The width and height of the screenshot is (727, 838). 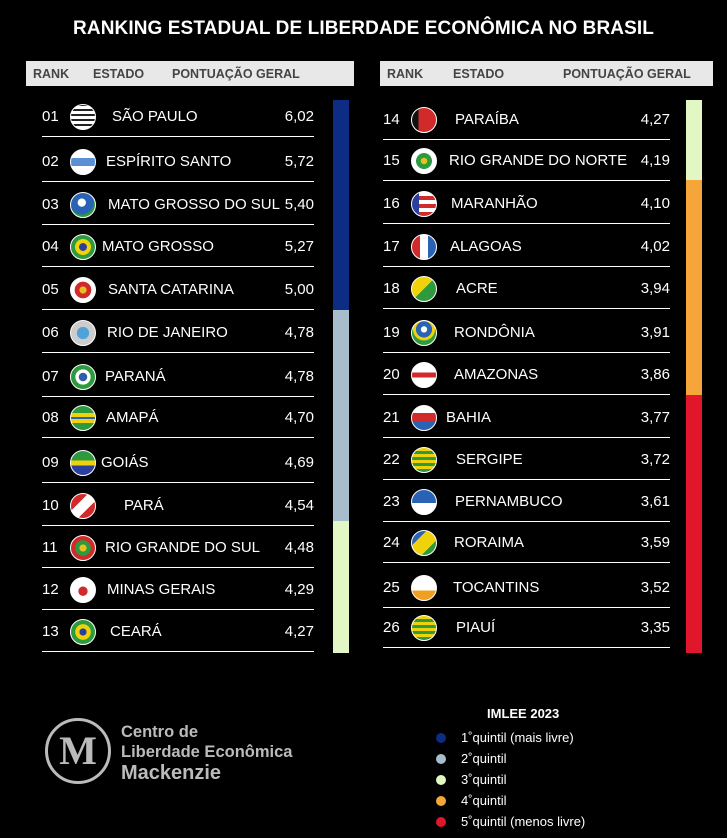 I want to click on row-state: SERGIPE, so click(x=489, y=459).